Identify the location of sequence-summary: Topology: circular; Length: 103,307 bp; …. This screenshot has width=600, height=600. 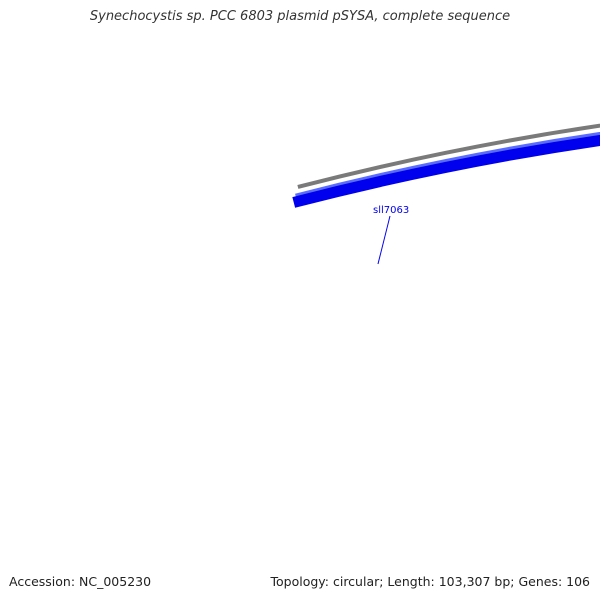
(430, 581).